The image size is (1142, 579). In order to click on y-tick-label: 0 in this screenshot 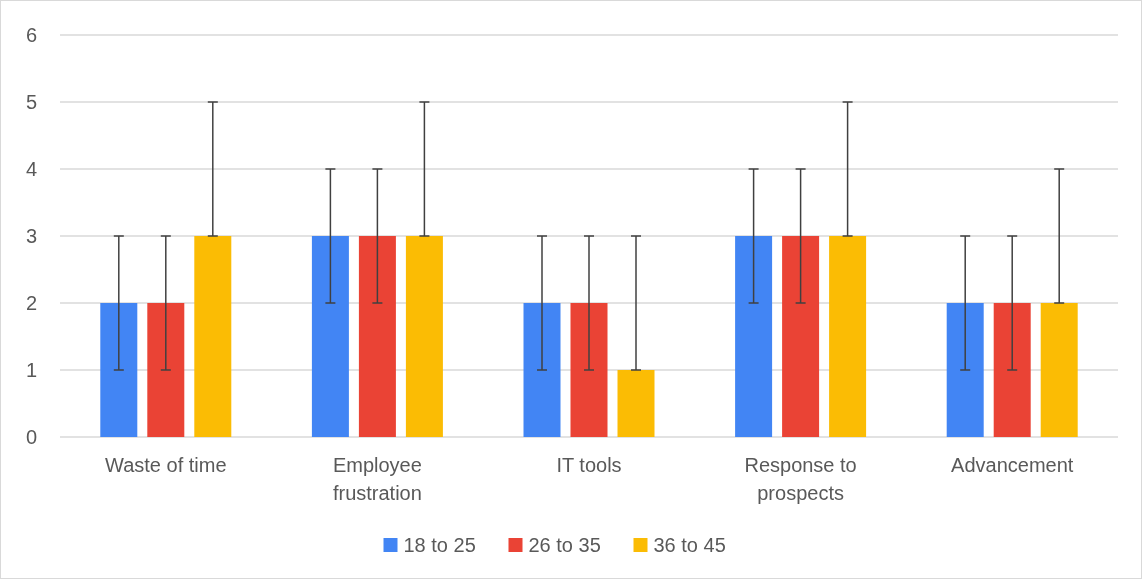, I will do `click(31, 437)`.